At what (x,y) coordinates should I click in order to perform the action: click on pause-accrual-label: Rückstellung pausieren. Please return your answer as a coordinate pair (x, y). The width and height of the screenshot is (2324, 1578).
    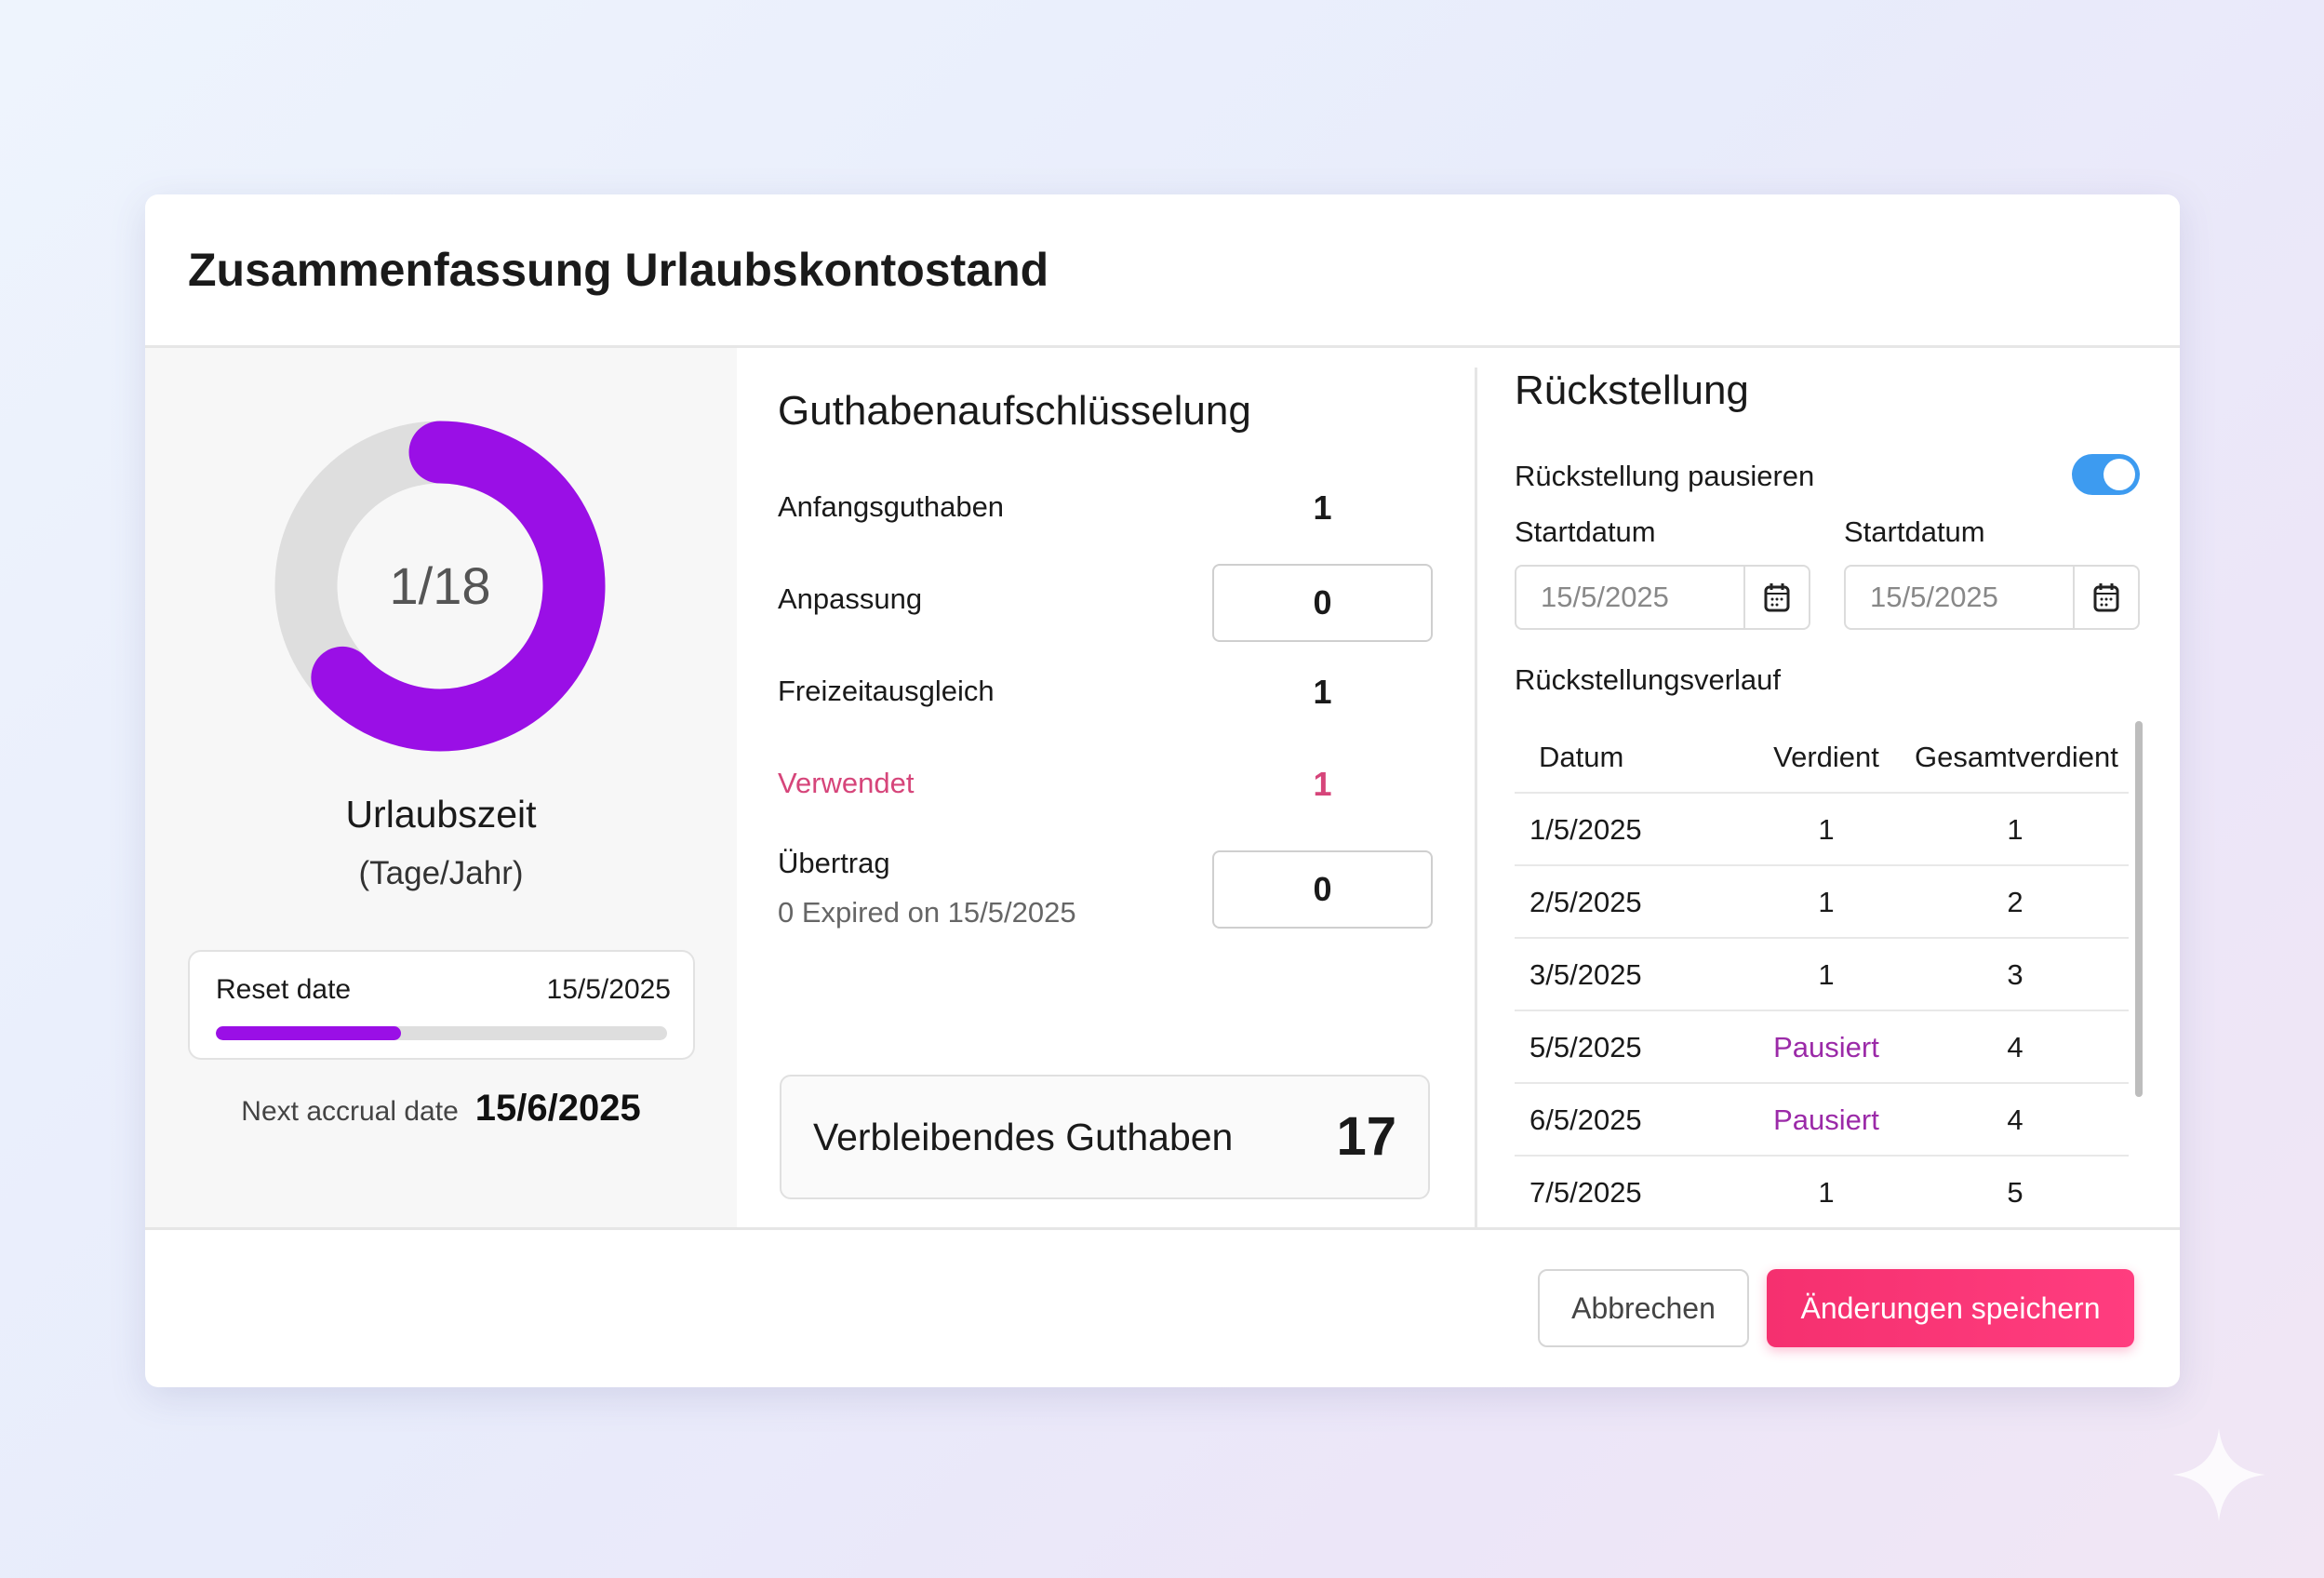
    Looking at the image, I should click on (1665, 476).